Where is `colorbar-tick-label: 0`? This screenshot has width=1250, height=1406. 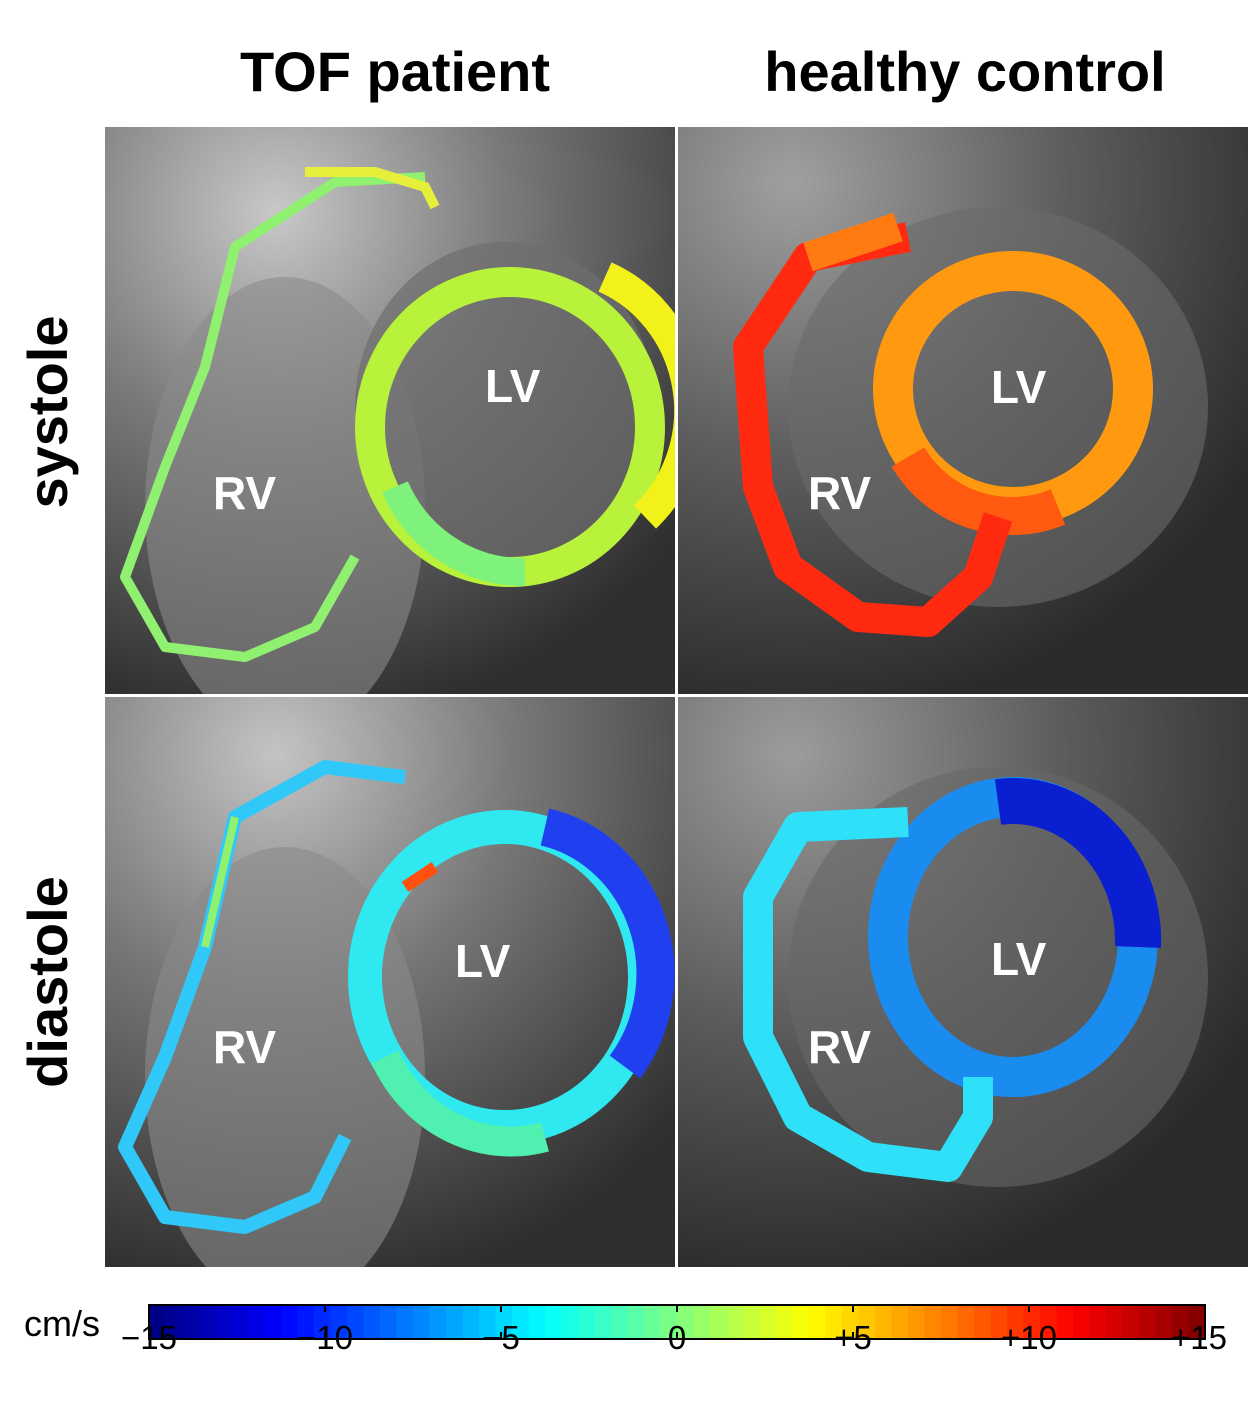 colorbar-tick-label: 0 is located at coordinates (677, 1337).